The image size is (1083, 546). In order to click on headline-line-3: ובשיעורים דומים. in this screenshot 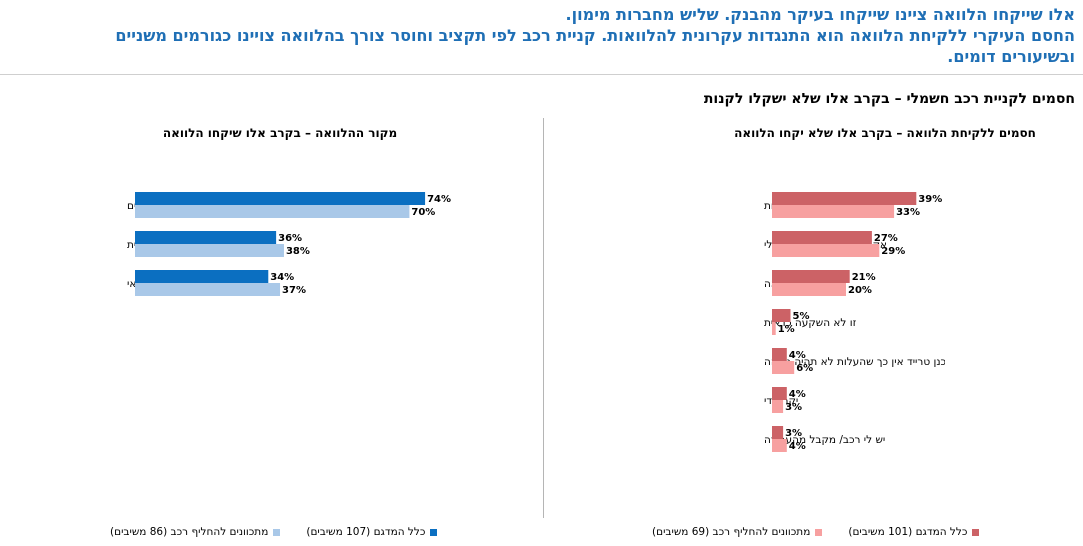, I will do `click(1011, 56)`.